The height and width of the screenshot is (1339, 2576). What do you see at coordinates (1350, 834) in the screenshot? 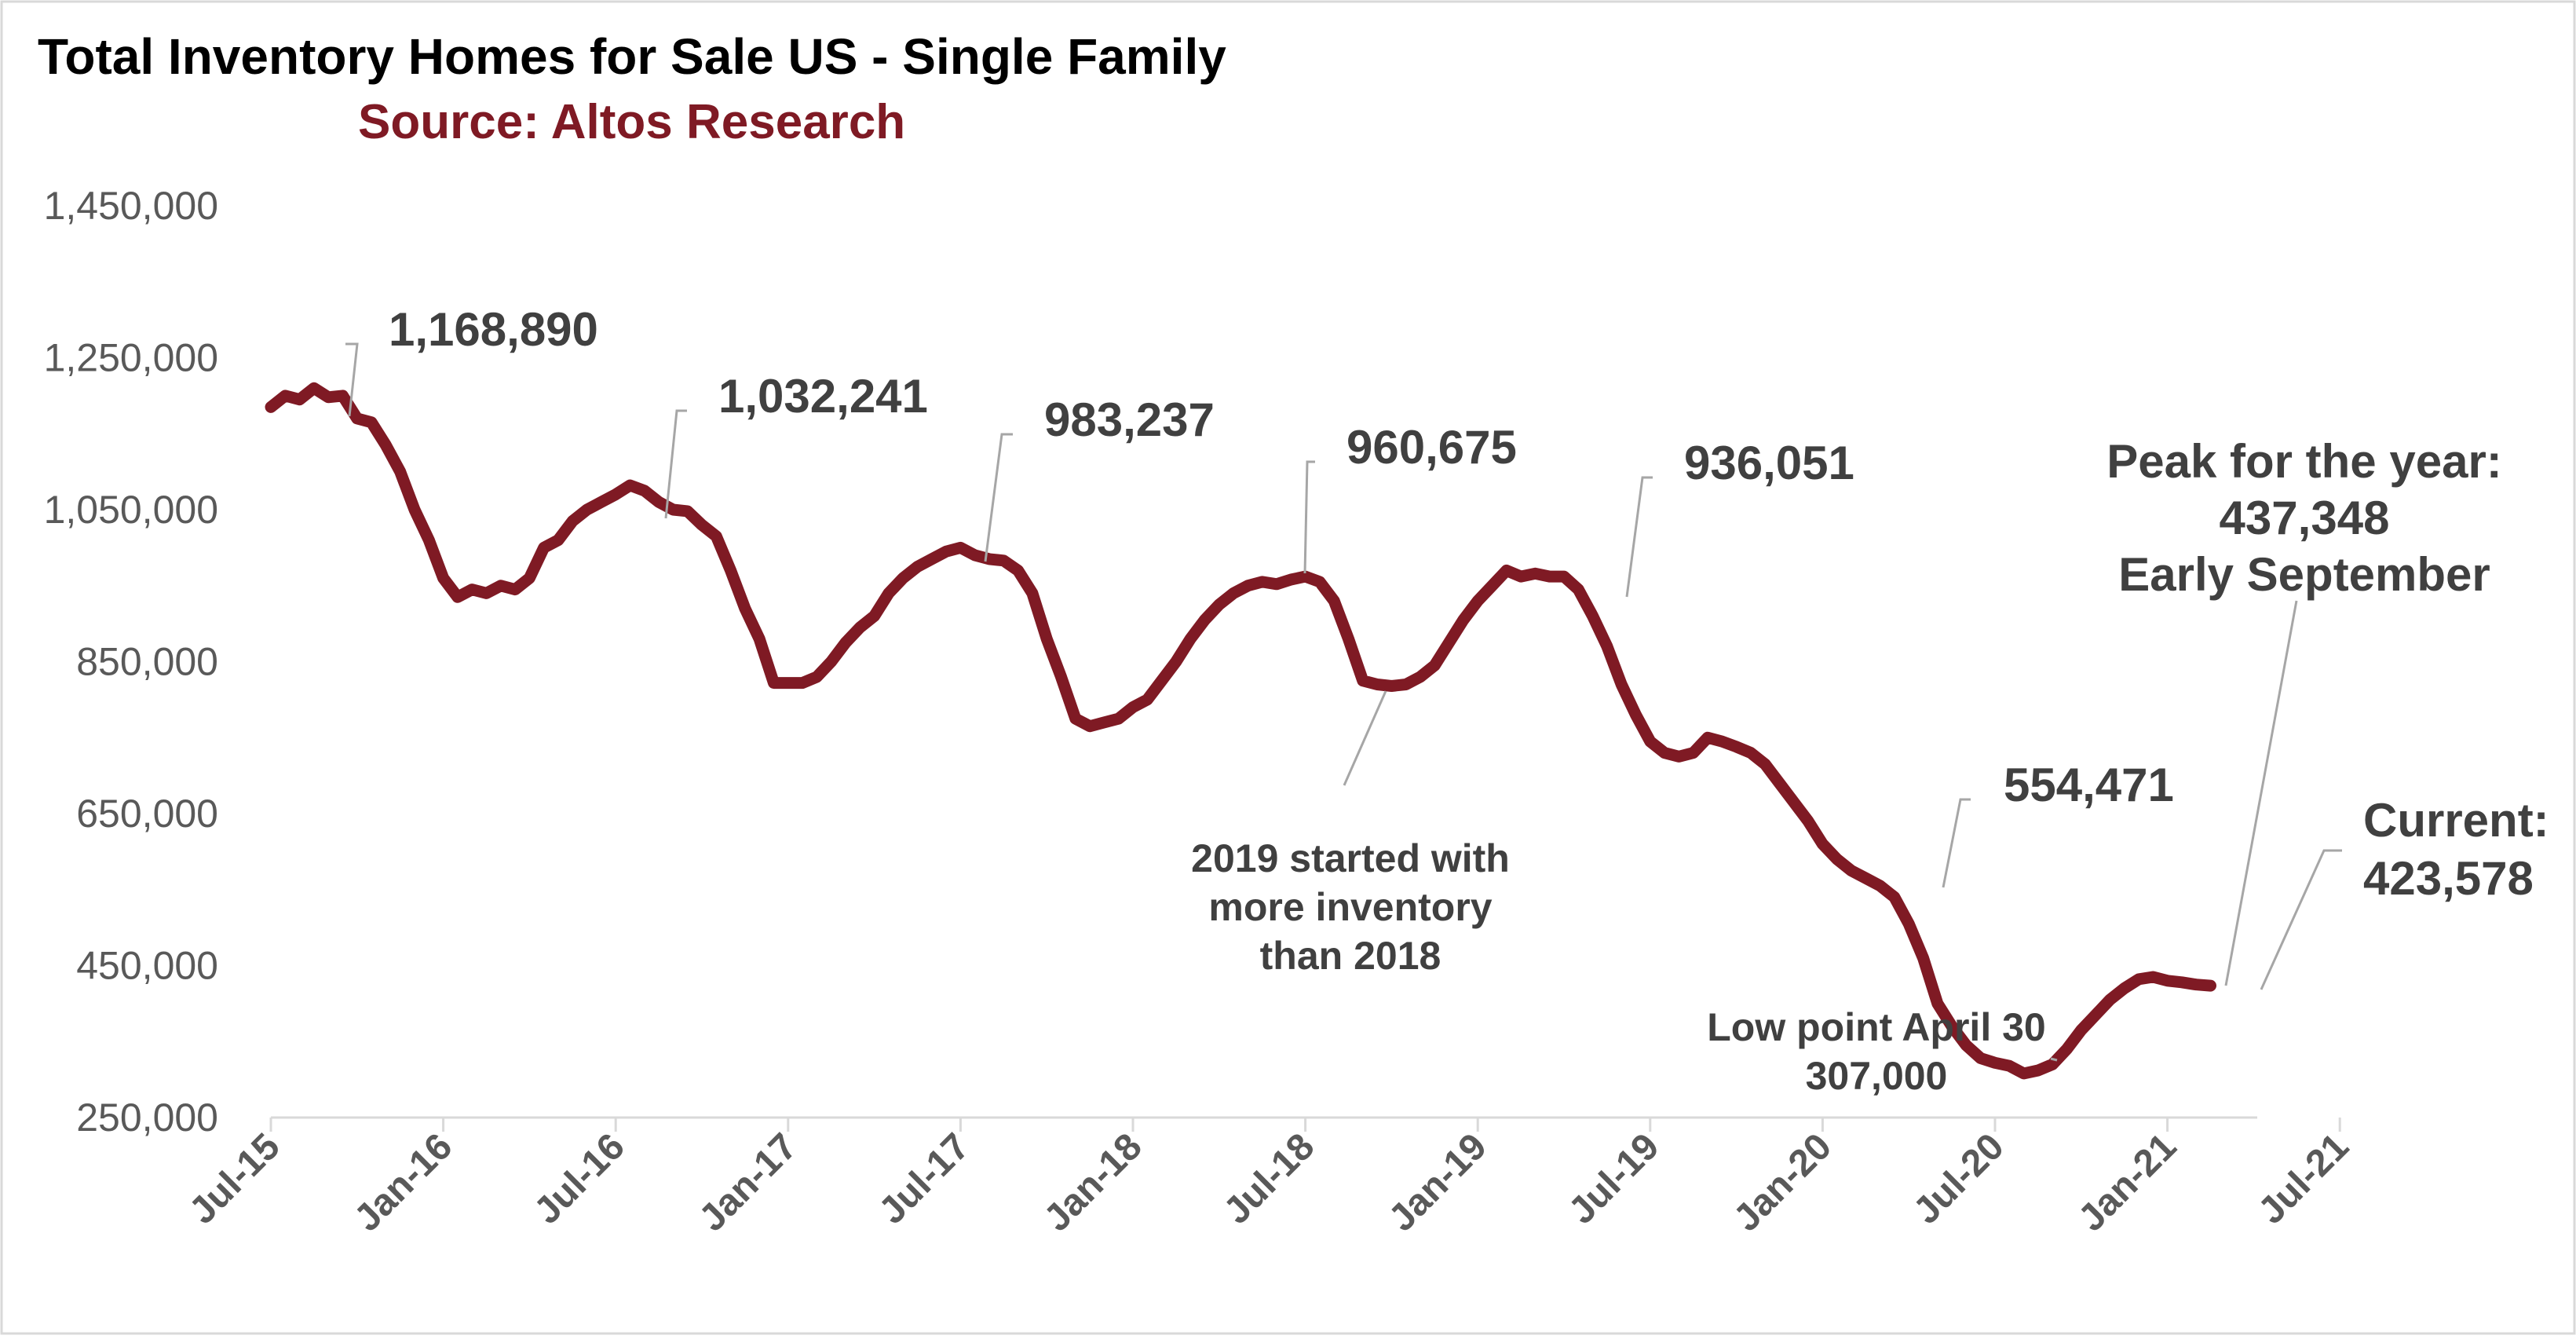
I see `annotation-a6: 2019 started with more inventory than 2018` at bounding box center [1350, 834].